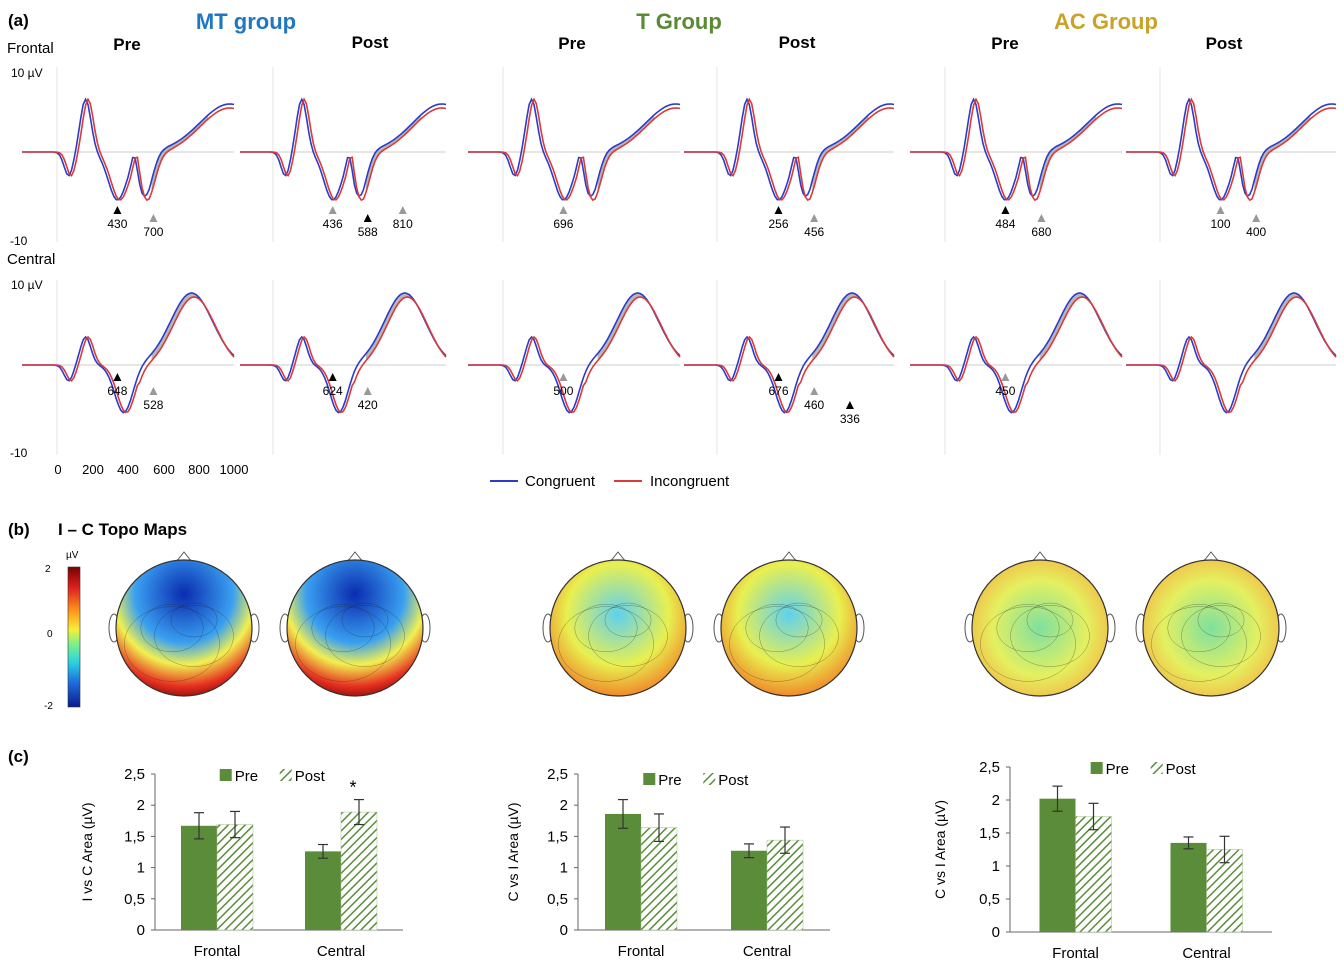 Image resolution: width=1344 pixels, height=966 pixels. I want to click on panel-c-label: (c), so click(18, 756).